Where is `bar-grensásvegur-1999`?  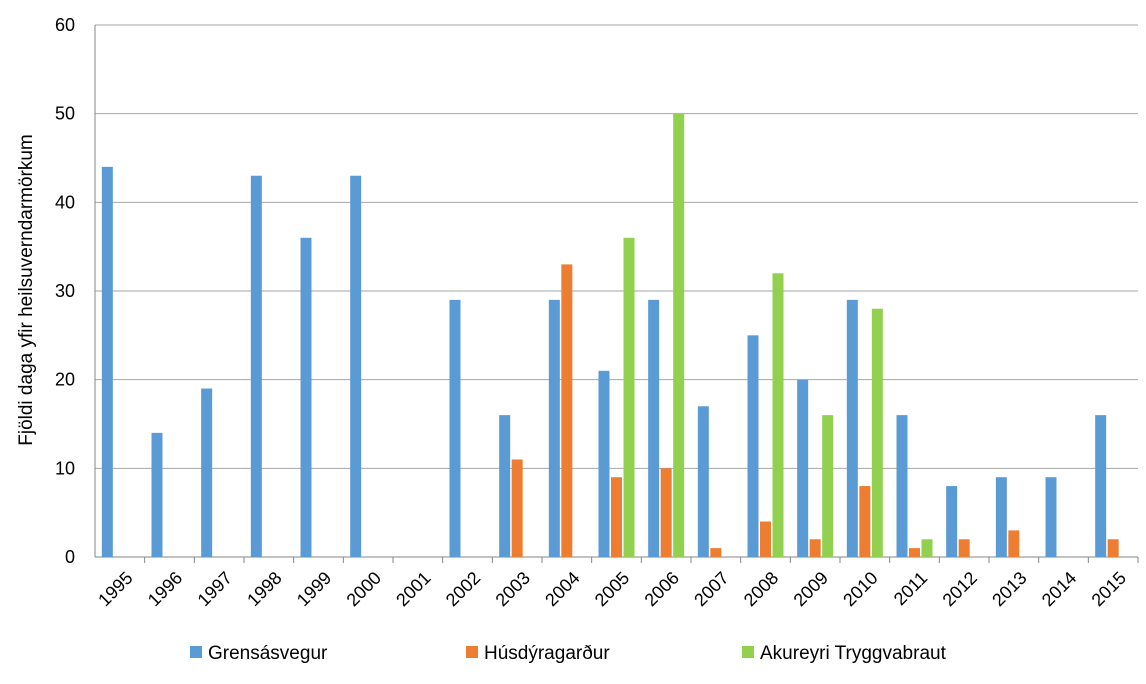
bar-grensásvegur-1999 is located at coordinates (306, 397).